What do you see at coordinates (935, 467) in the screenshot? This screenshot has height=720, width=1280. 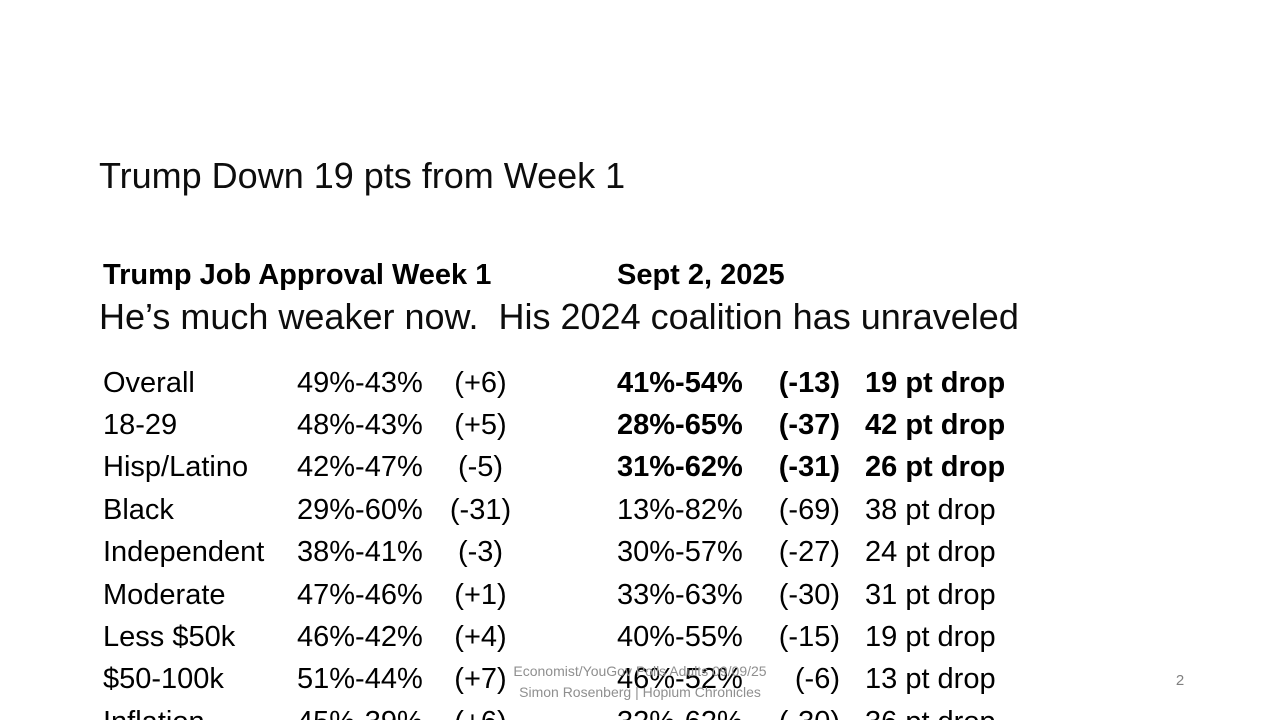 I see `drop-amount: 26 pt drop` at bounding box center [935, 467].